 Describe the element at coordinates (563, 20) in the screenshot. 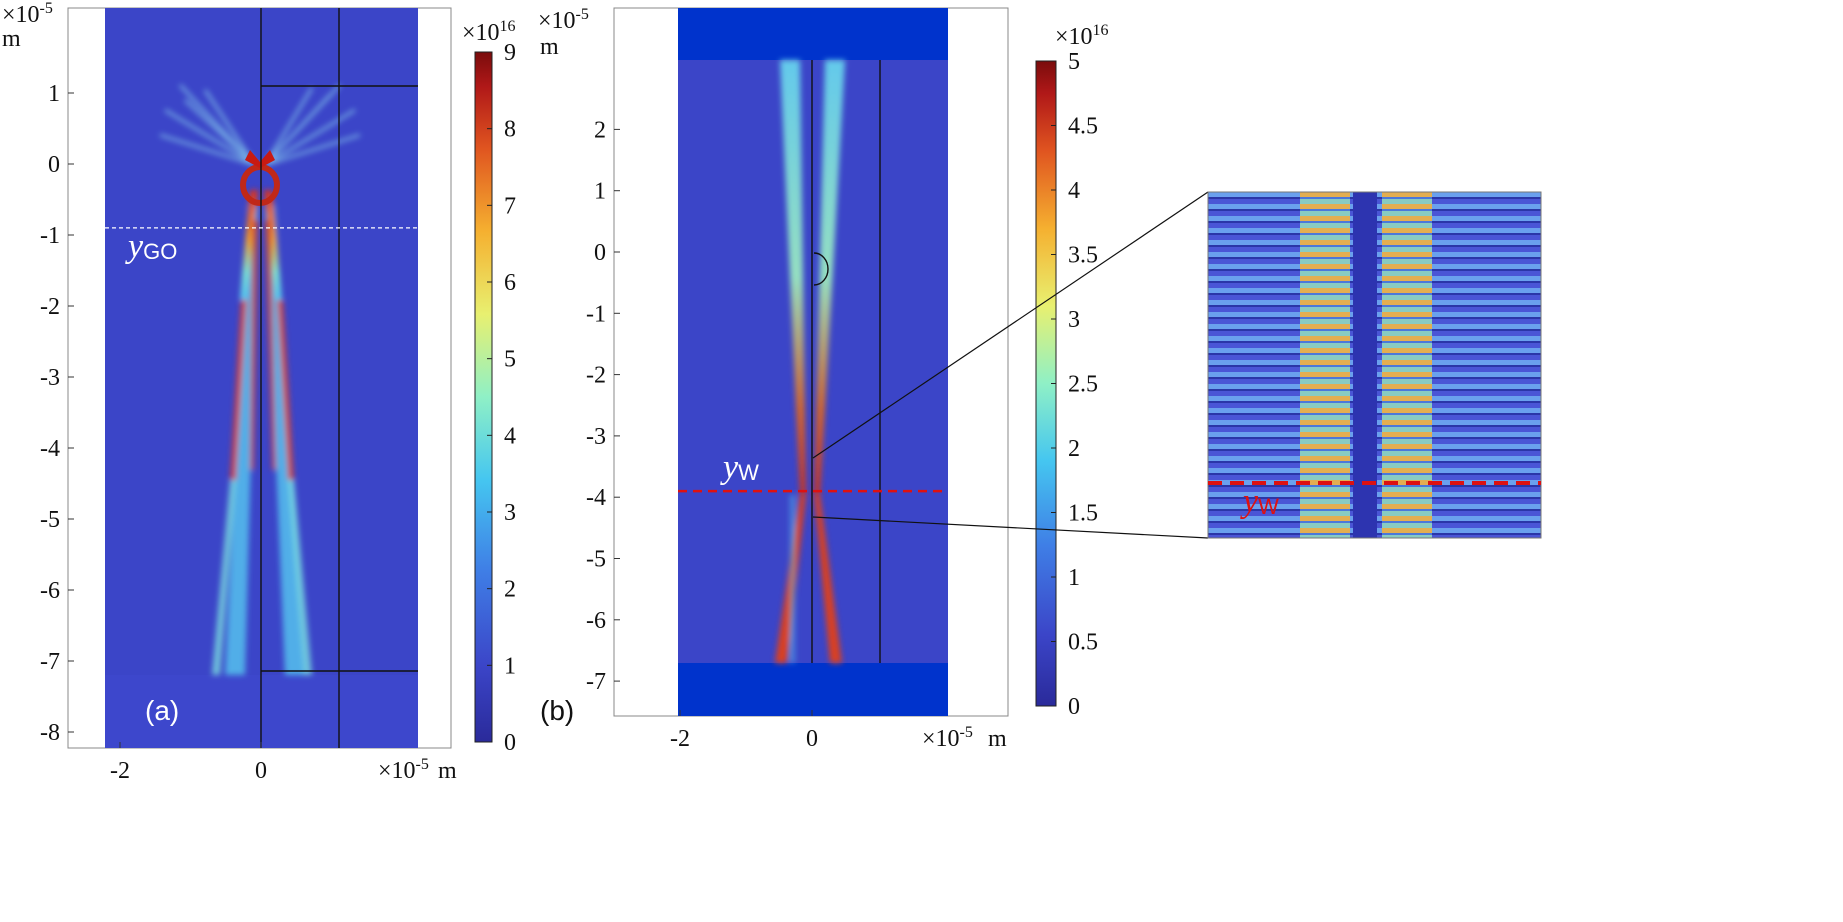

I see `panel-b-y-multiplier: ×10⁻⁵` at that location.